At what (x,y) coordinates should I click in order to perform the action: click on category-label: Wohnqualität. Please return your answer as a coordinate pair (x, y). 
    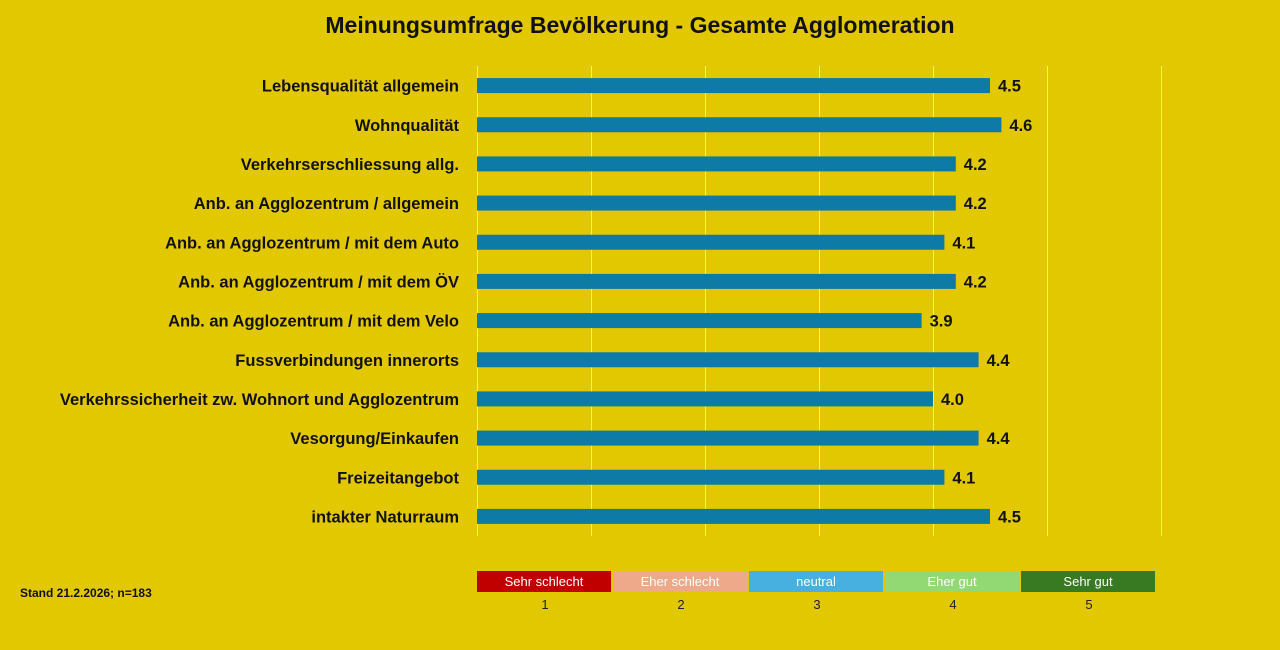
    Looking at the image, I should click on (407, 126).